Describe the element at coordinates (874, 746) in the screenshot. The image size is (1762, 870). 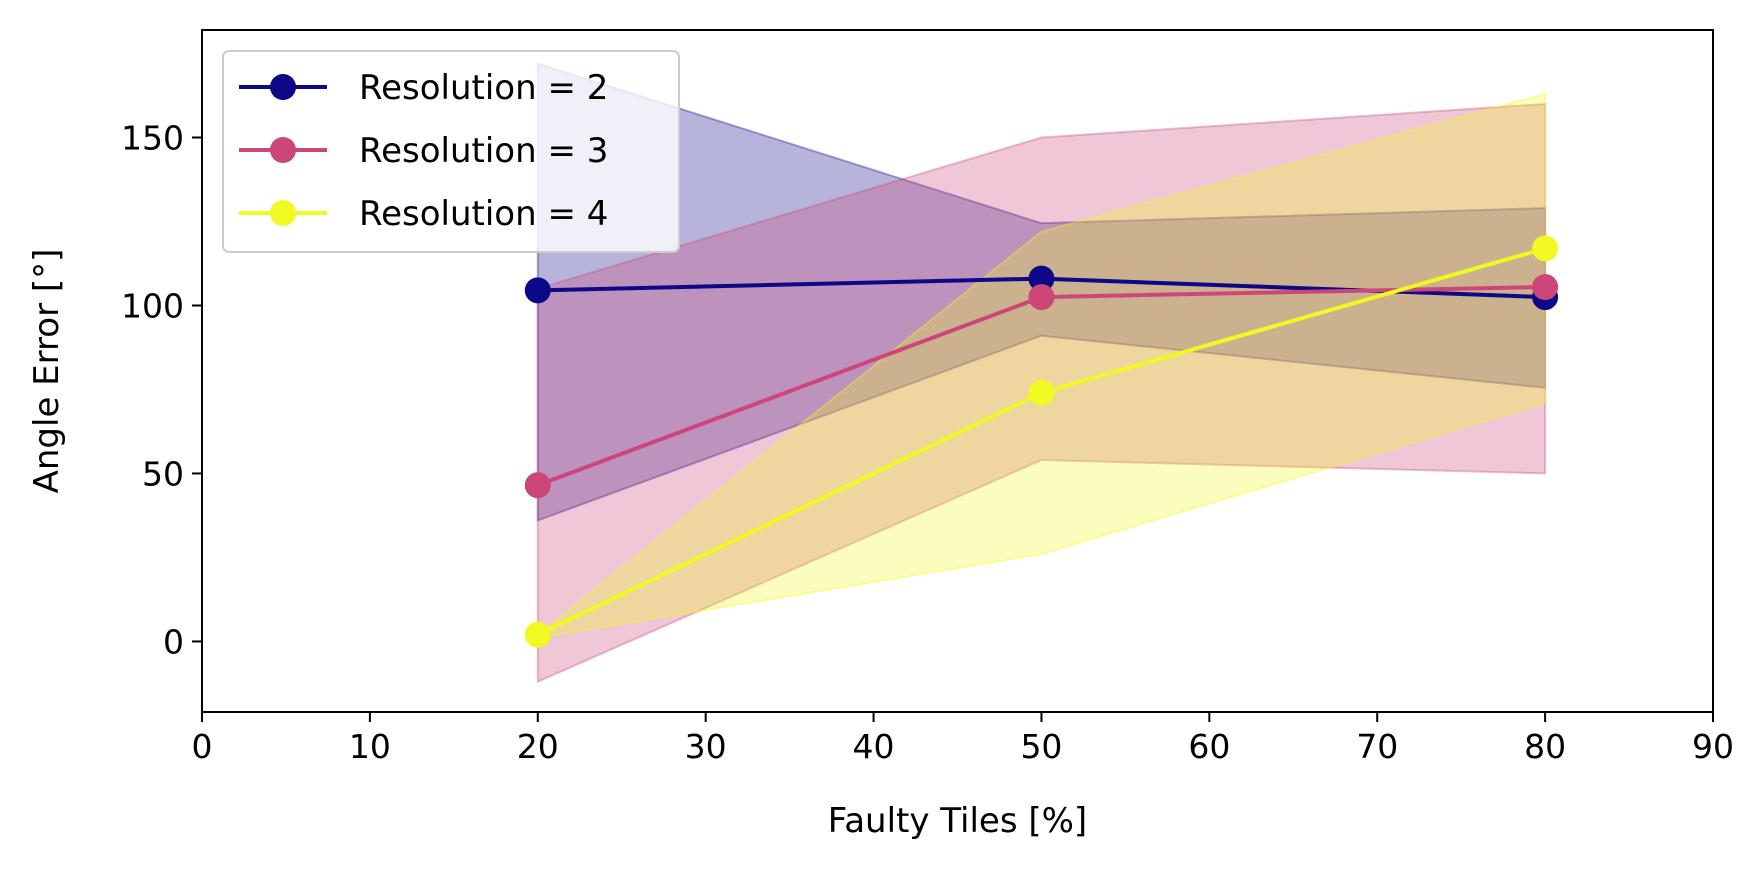
I see `x-tick-label-40: 40` at that location.